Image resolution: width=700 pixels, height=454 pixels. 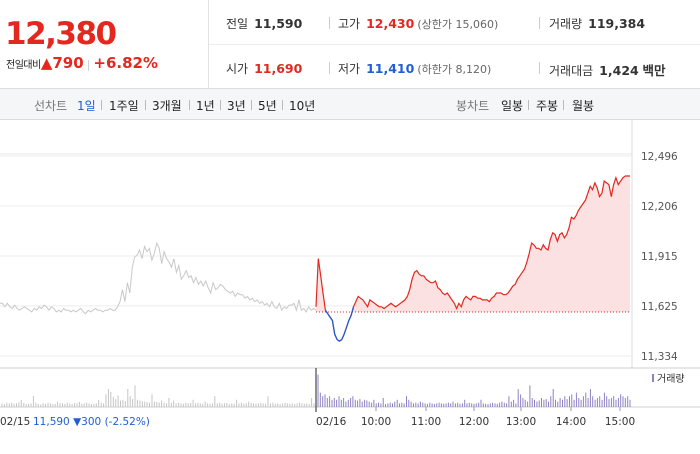 What do you see at coordinates (51, 422) in the screenshot?
I see `prev-day-close: 11,590` at bounding box center [51, 422].